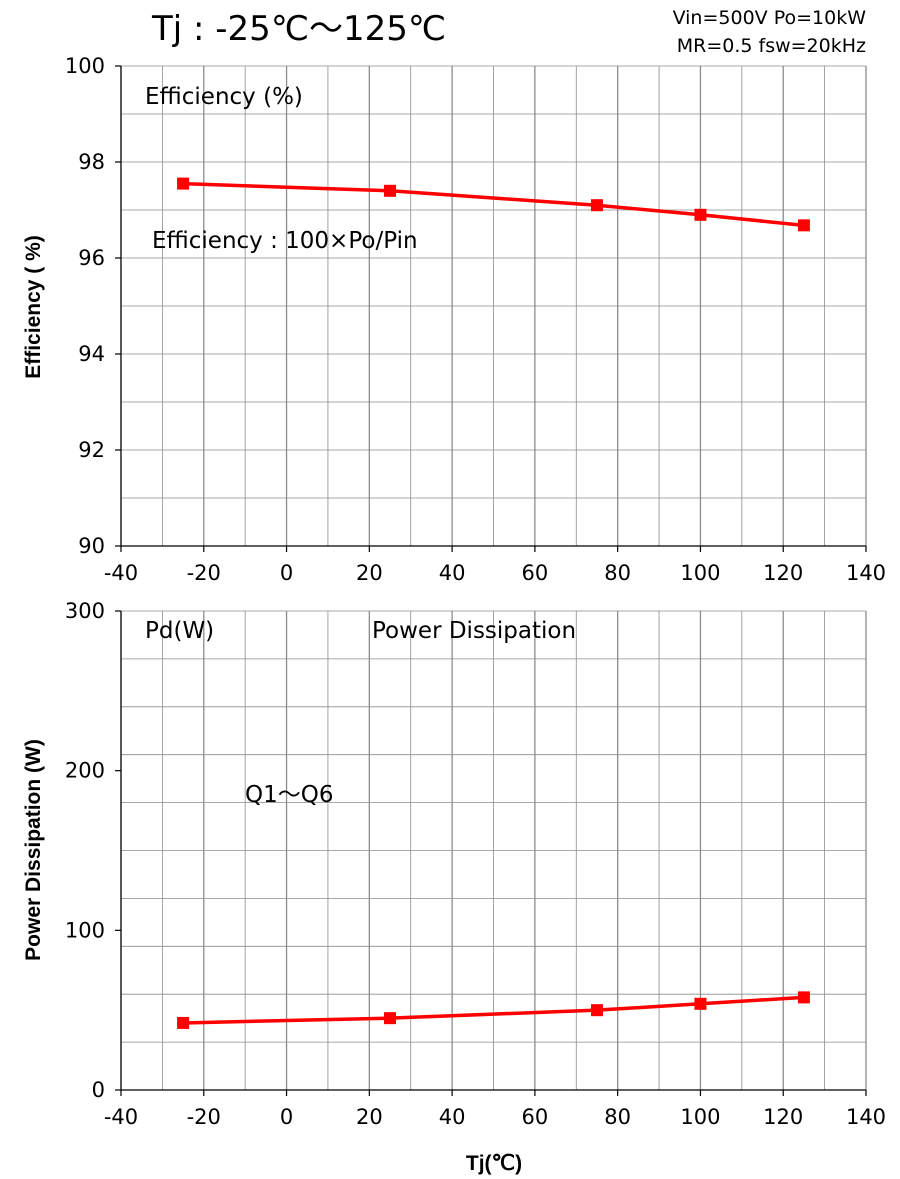  What do you see at coordinates (91, 258) in the screenshot?
I see `y-tick-label: 96` at bounding box center [91, 258].